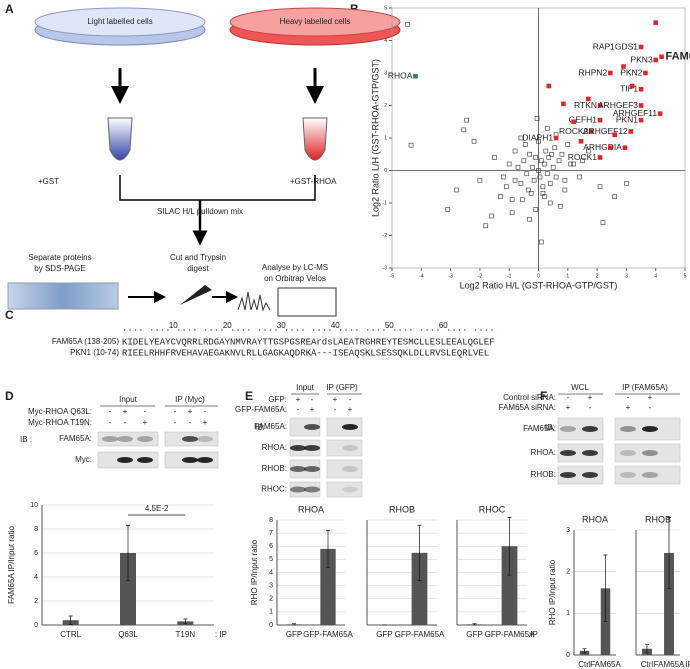 This screenshot has width=690, height=669. Describe the element at coordinates (295, 278) in the screenshot. I see `step: on Orbitrap Velos` at that location.